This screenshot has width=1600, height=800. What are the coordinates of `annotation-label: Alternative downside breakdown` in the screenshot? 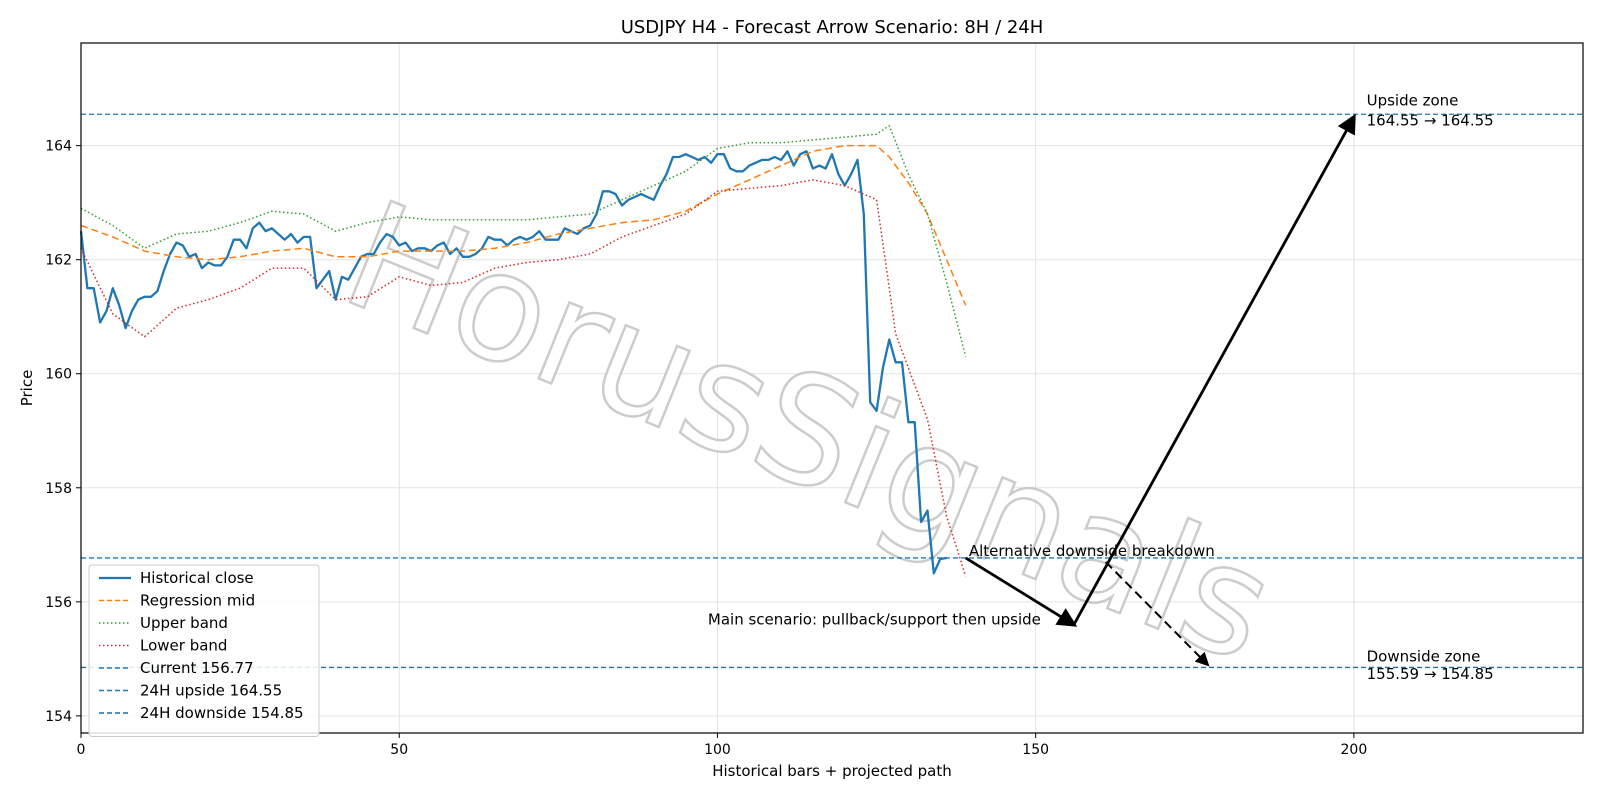 It's located at (1092, 551).